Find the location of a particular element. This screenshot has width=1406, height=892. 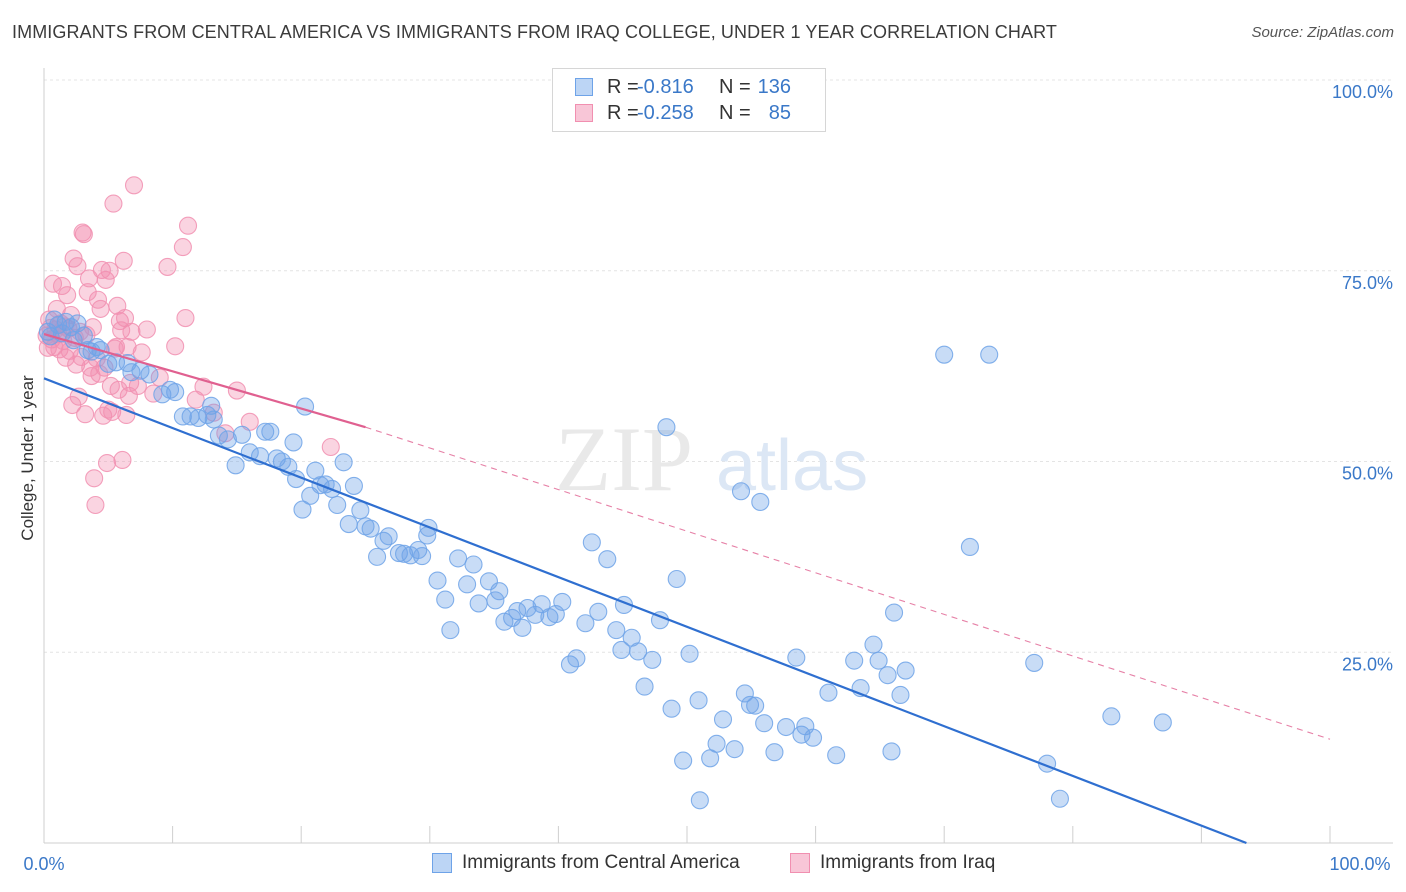

watermark-zip: ZIP is located at coordinates (624, 459).